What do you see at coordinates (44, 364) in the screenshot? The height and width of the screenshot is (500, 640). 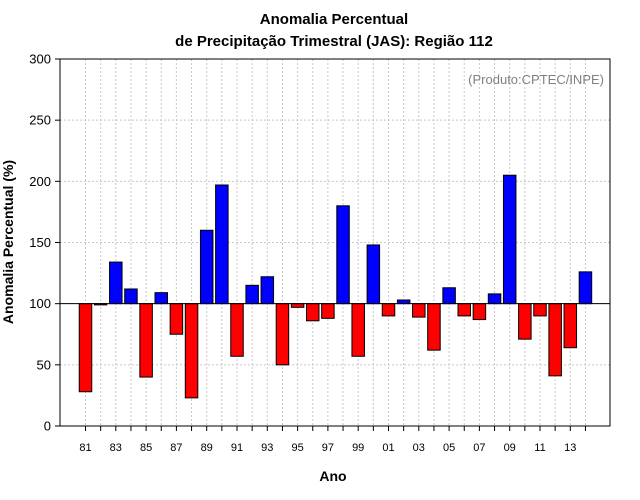 I see `y-tick-label: 50` at bounding box center [44, 364].